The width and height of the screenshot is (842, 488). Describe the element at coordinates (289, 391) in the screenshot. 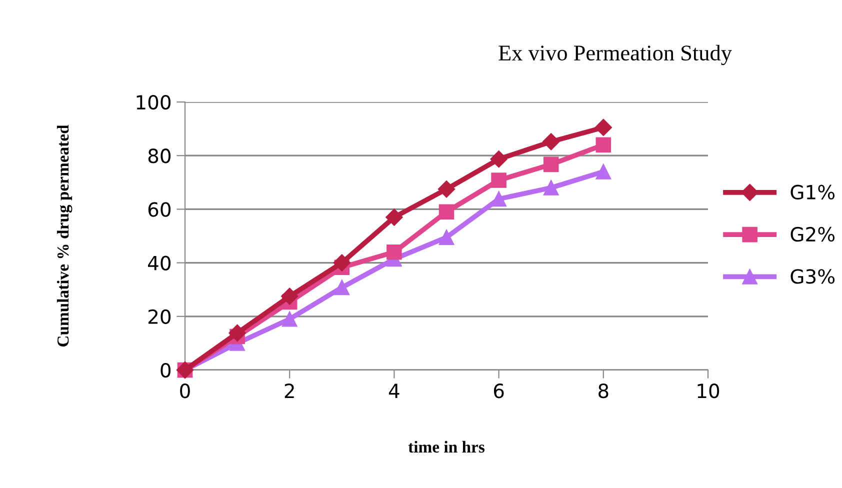

I see `x-tick-label: 2` at that location.